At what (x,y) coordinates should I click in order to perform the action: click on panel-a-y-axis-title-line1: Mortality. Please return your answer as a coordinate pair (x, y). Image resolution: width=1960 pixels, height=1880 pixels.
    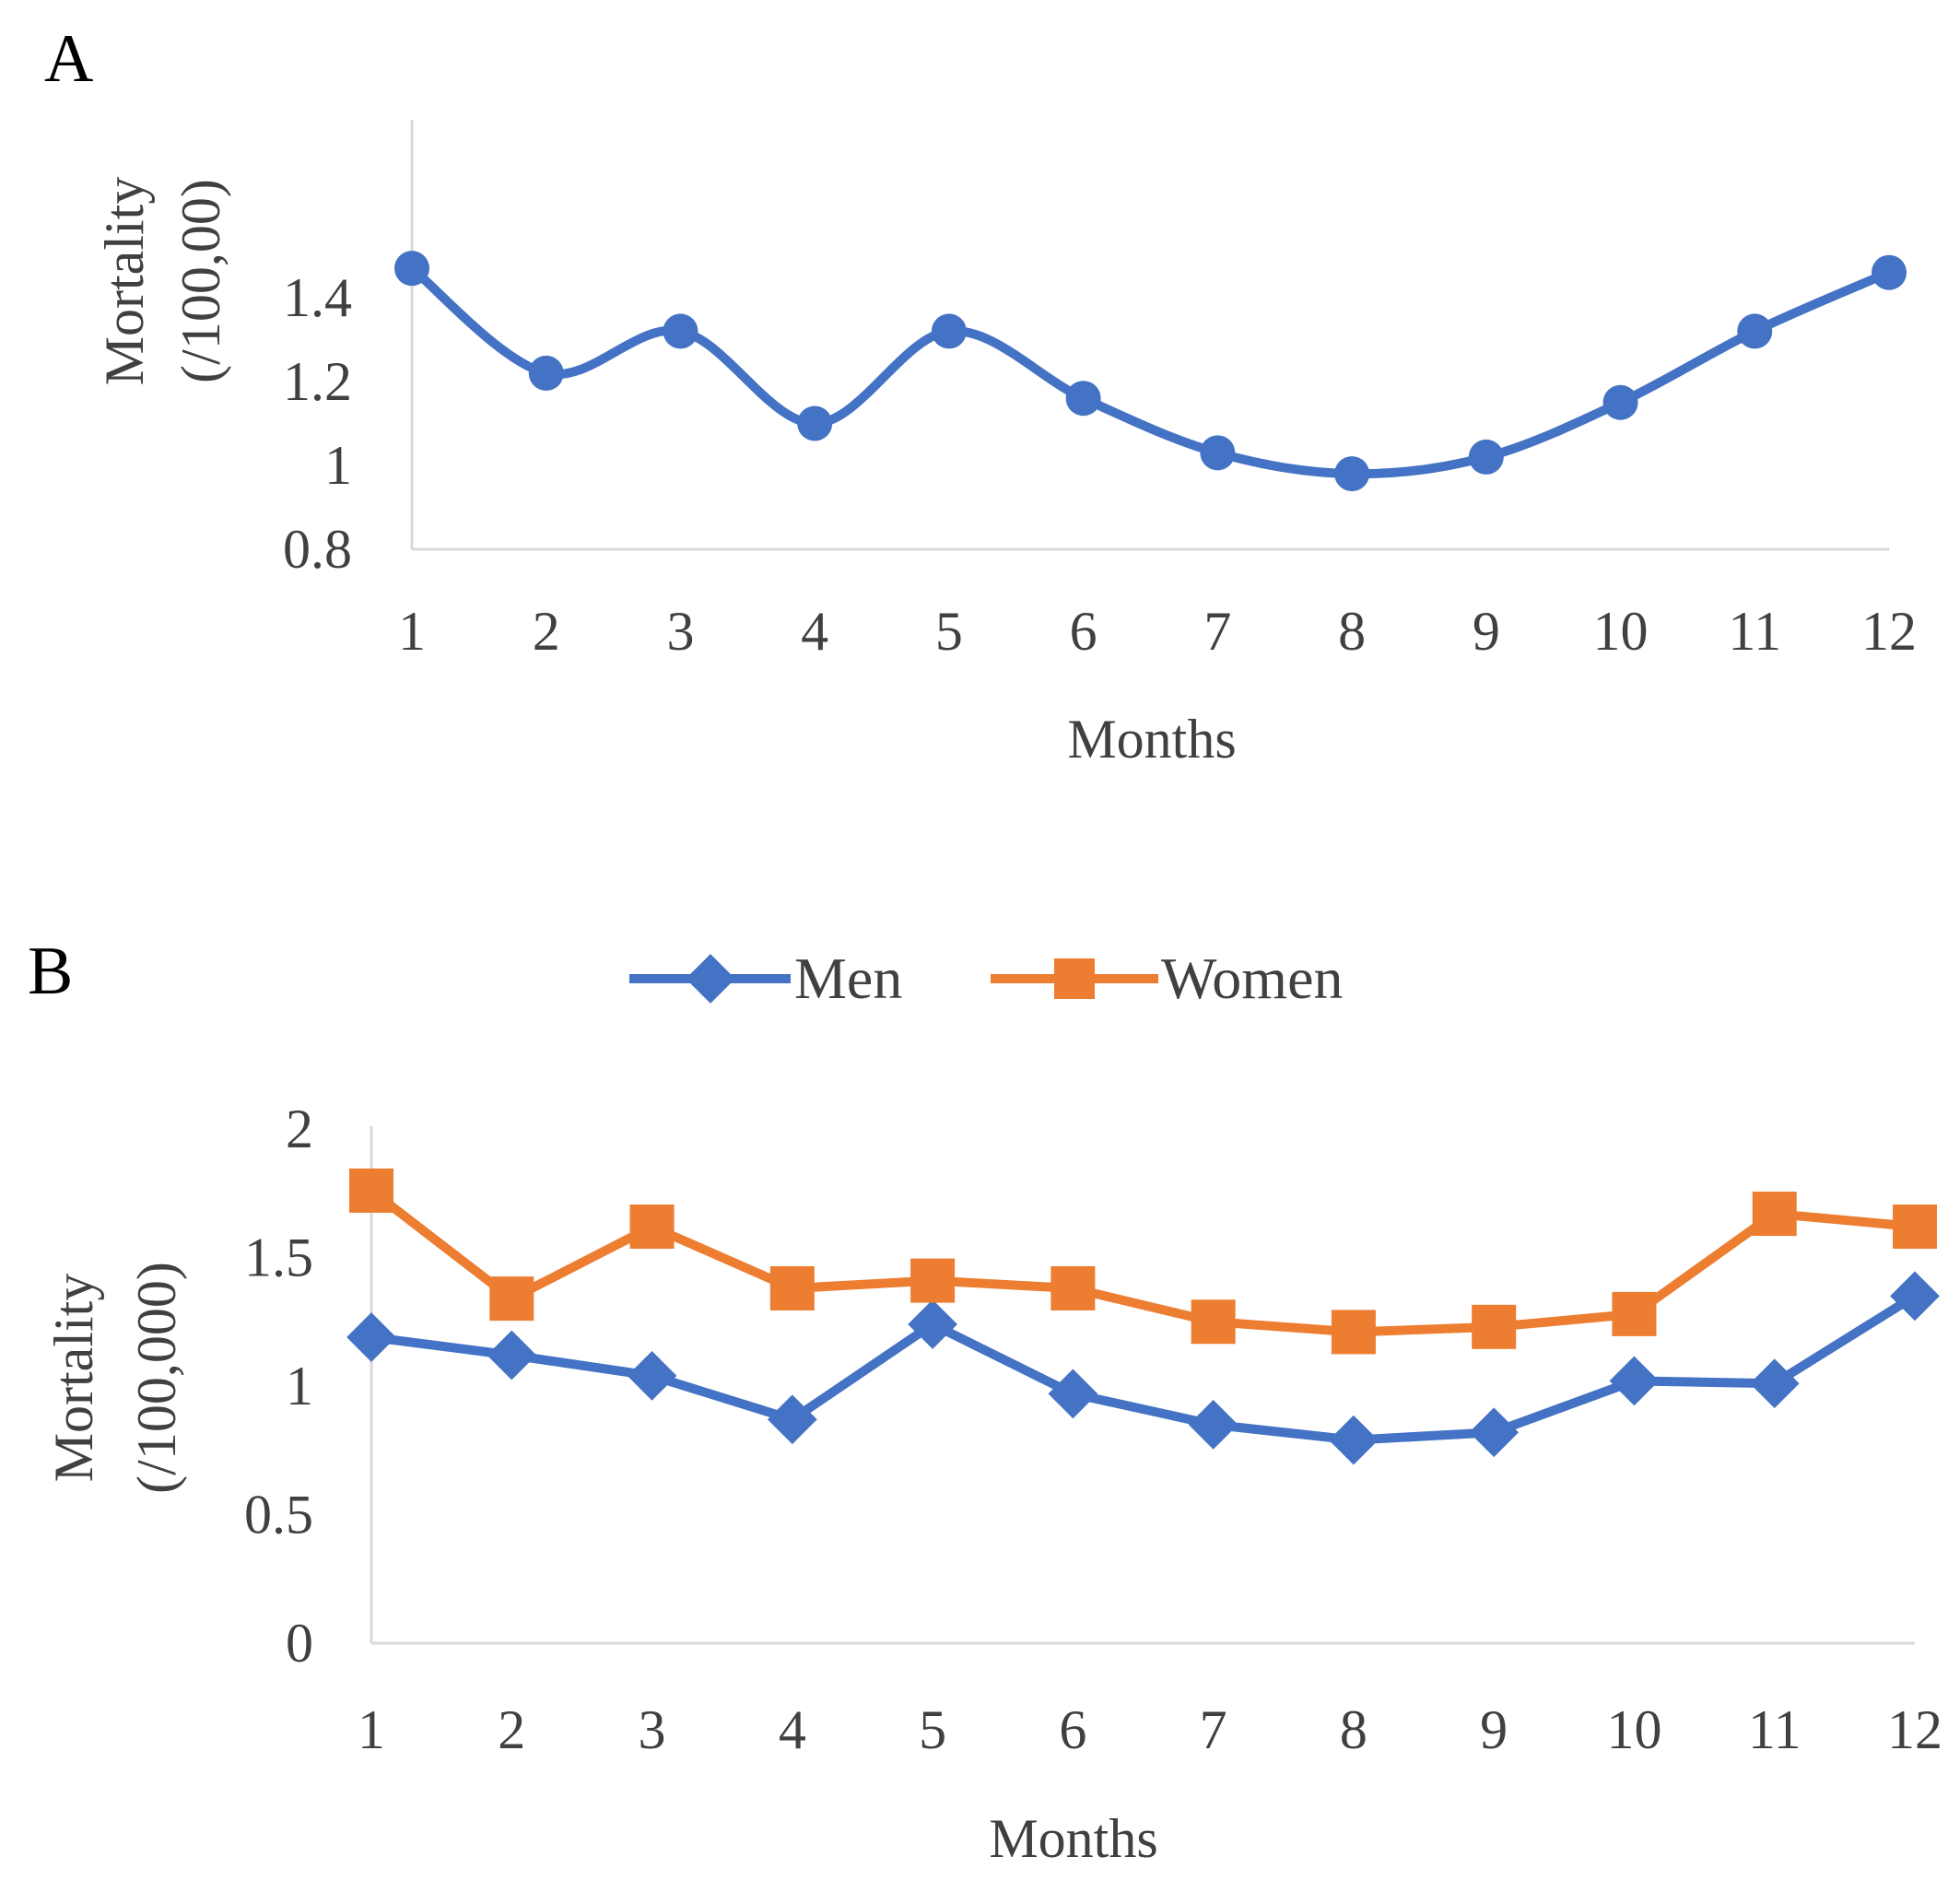
    Looking at the image, I should click on (124, 281).